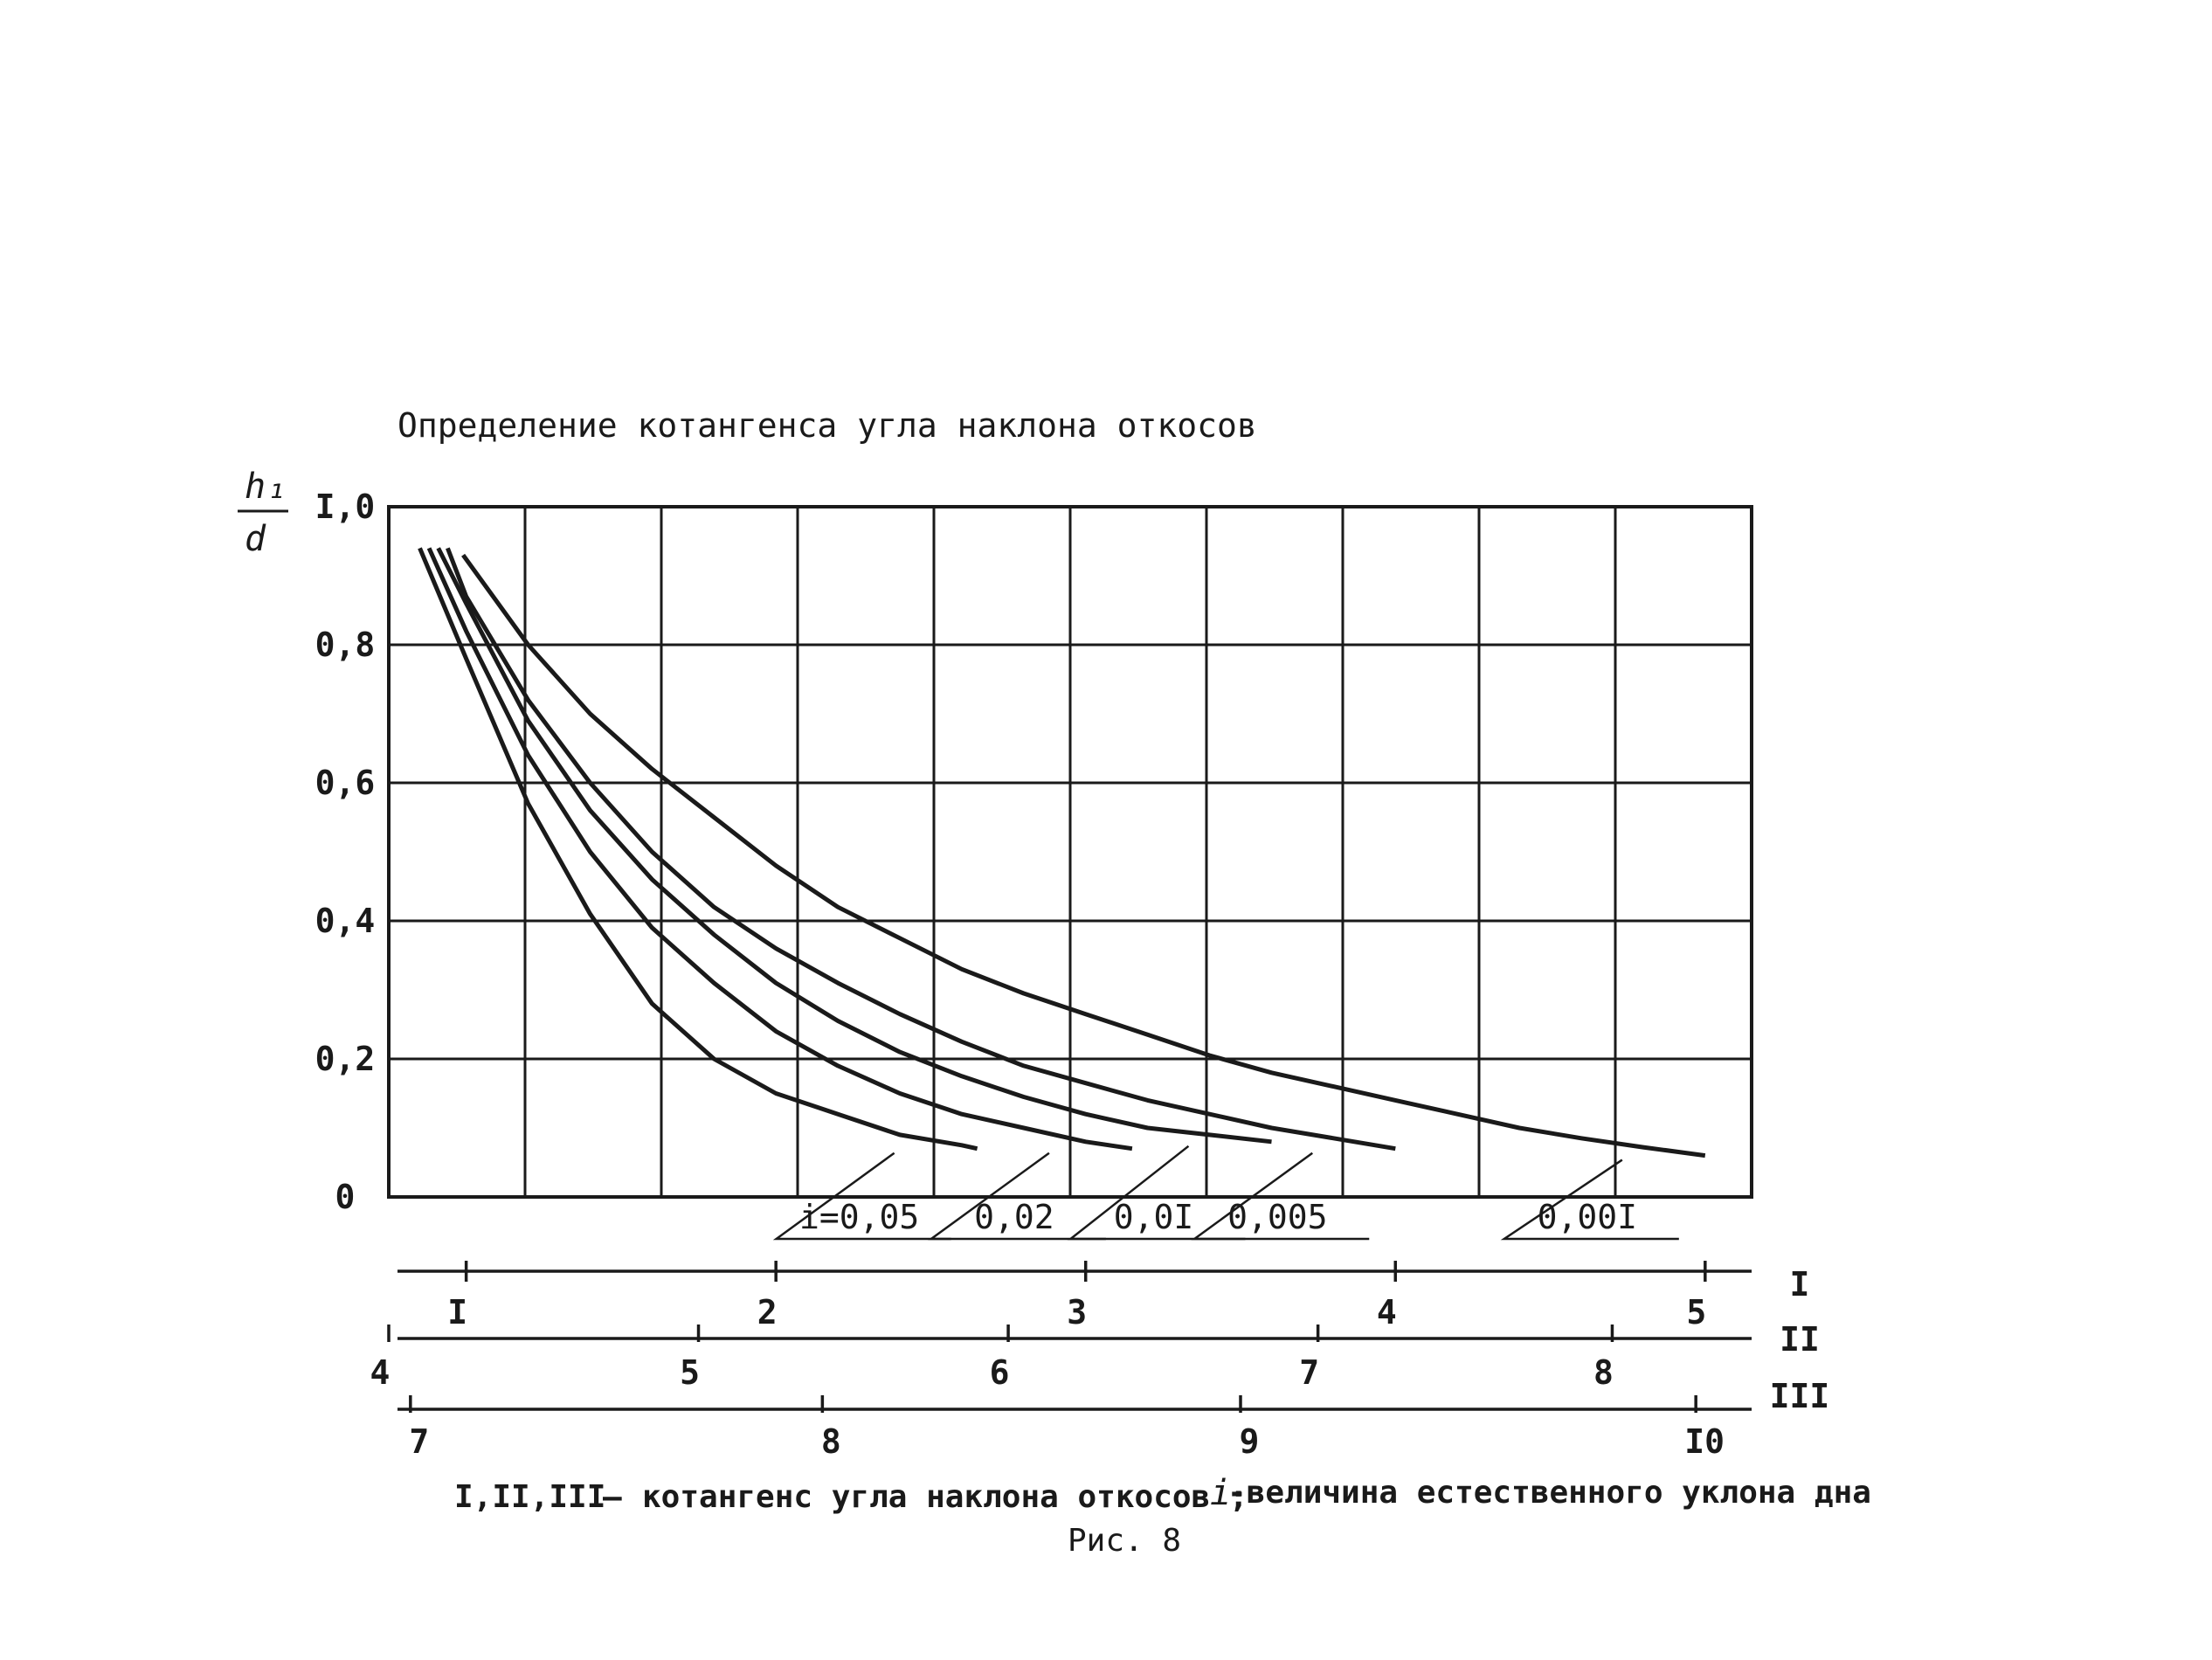 The image size is (2212, 1660). Describe the element at coordinates (345, 921) in the screenshot. I see `y-tick-label: 0,4` at that location.